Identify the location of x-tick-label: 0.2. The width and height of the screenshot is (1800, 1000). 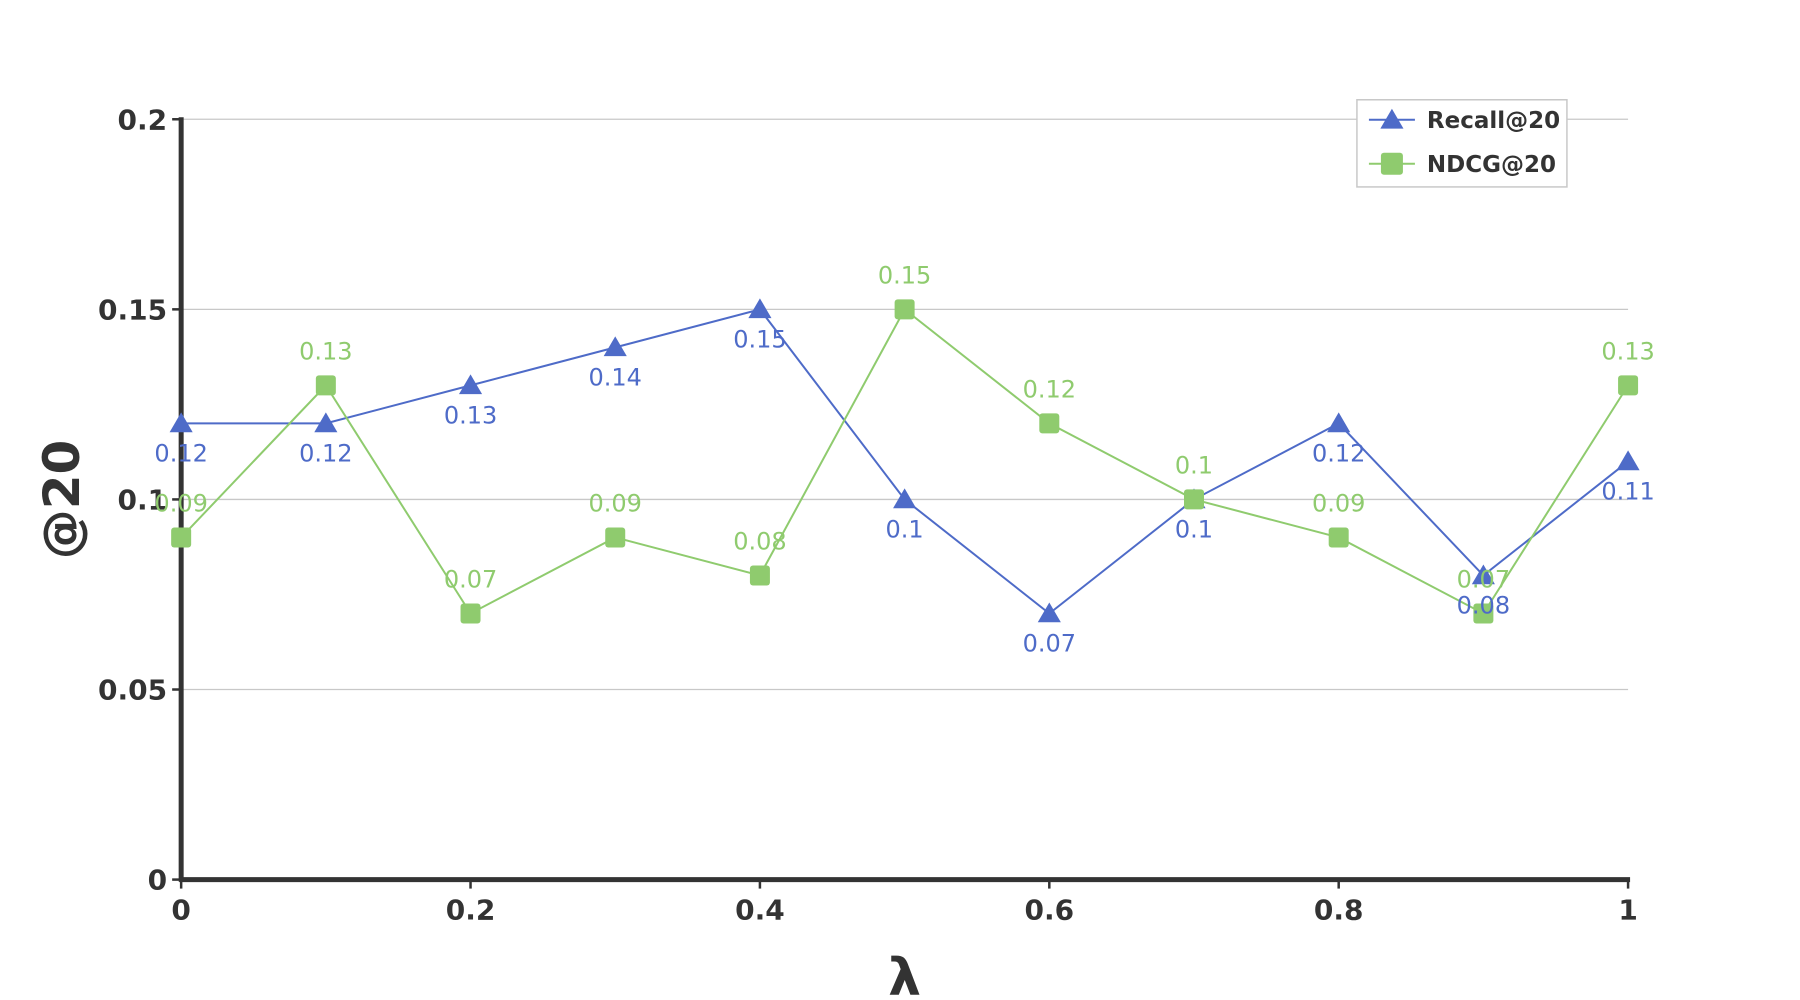
(471, 910).